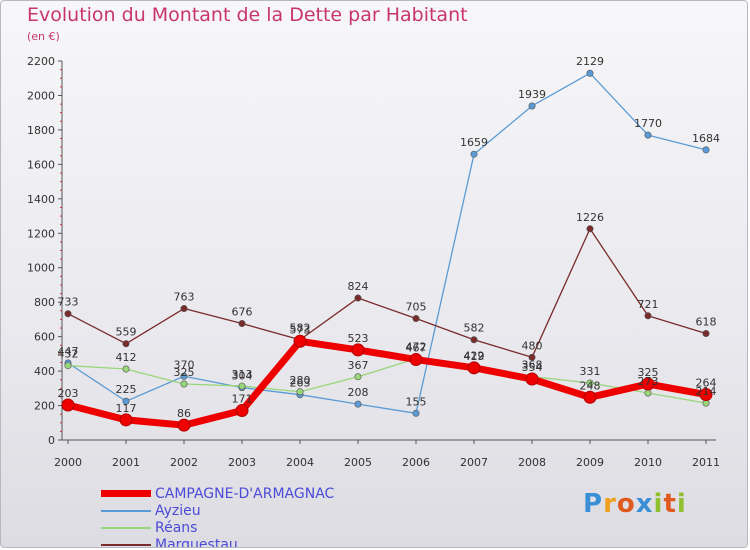  I want to click on x-tick-label: 2006, so click(416, 462).